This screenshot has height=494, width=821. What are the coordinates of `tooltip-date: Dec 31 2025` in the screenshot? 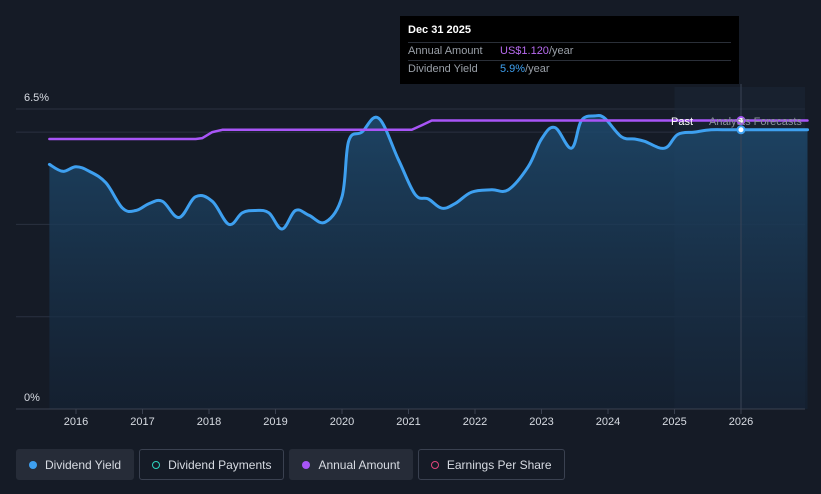 It's located at (439, 30).